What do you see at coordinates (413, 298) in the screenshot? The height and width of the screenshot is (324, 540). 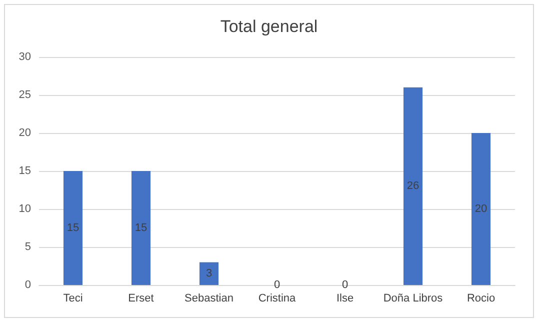 I see `x-tick-label: Doña Libros` at bounding box center [413, 298].